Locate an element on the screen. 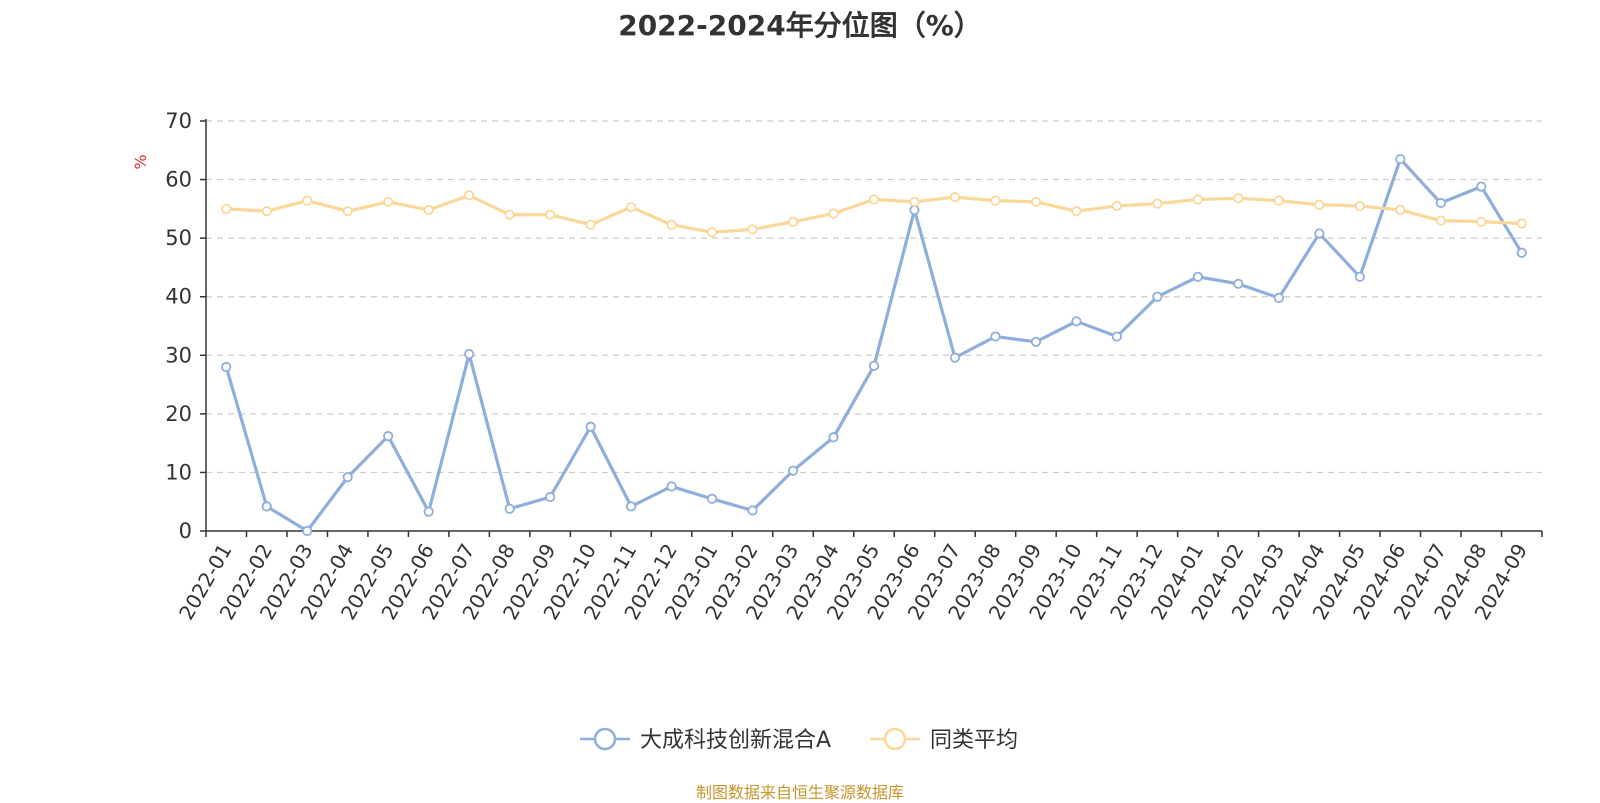 The width and height of the screenshot is (1600, 803). legend-label: 大成科技创新混合A is located at coordinates (735, 740).